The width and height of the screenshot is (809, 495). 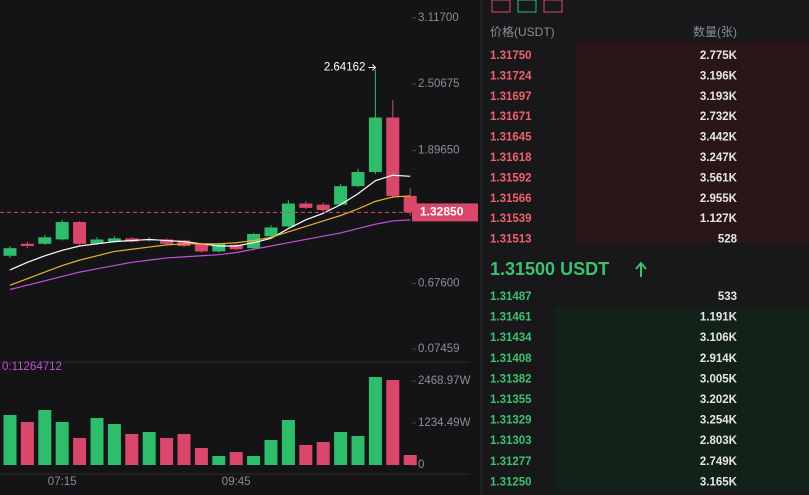 What do you see at coordinates (511, 158) in the screenshot?
I see `ask-price: 1.31618` at bounding box center [511, 158].